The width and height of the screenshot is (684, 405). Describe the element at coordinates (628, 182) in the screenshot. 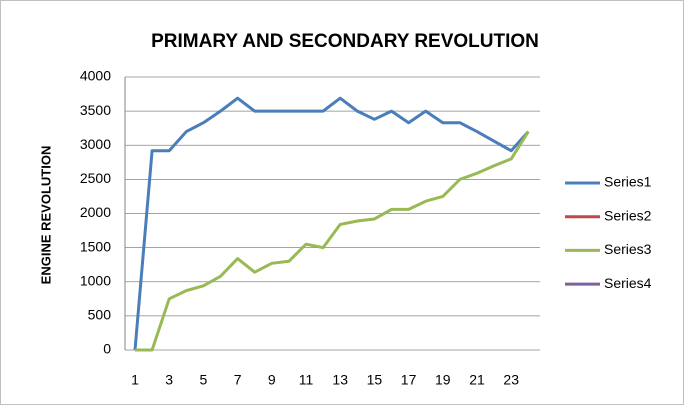

I see `legend-label: Series1` at that location.